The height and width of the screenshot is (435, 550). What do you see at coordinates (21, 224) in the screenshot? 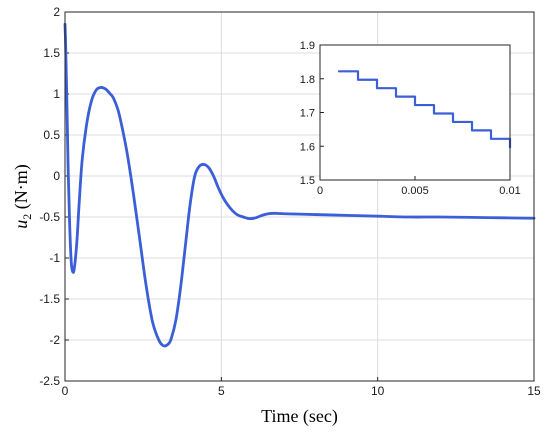
I see `y-axis-label-var: u` at bounding box center [21, 224].